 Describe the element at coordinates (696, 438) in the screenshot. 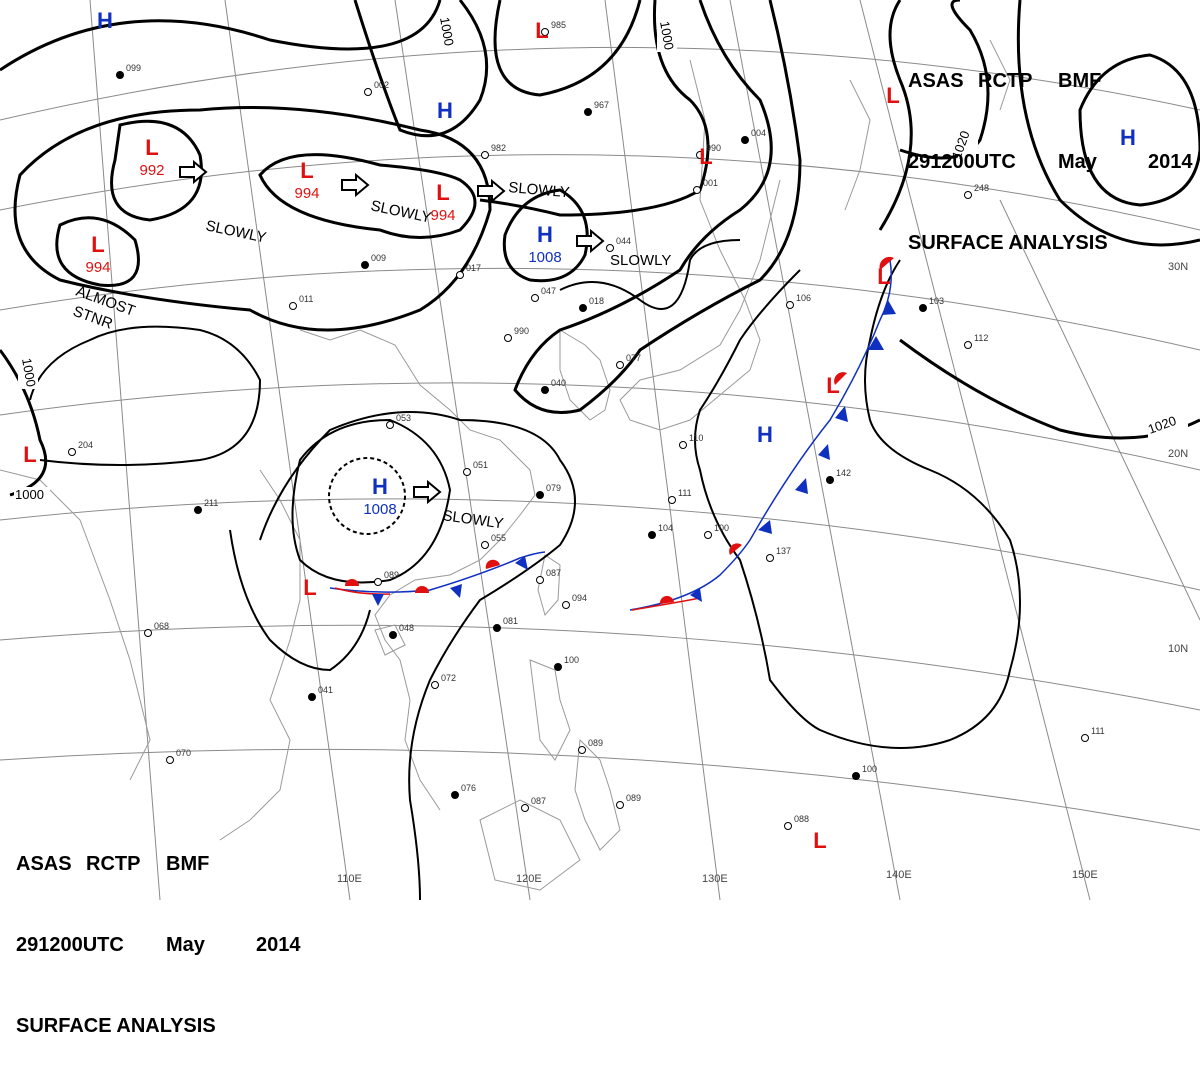

I see `station-pressure-label: 110` at that location.